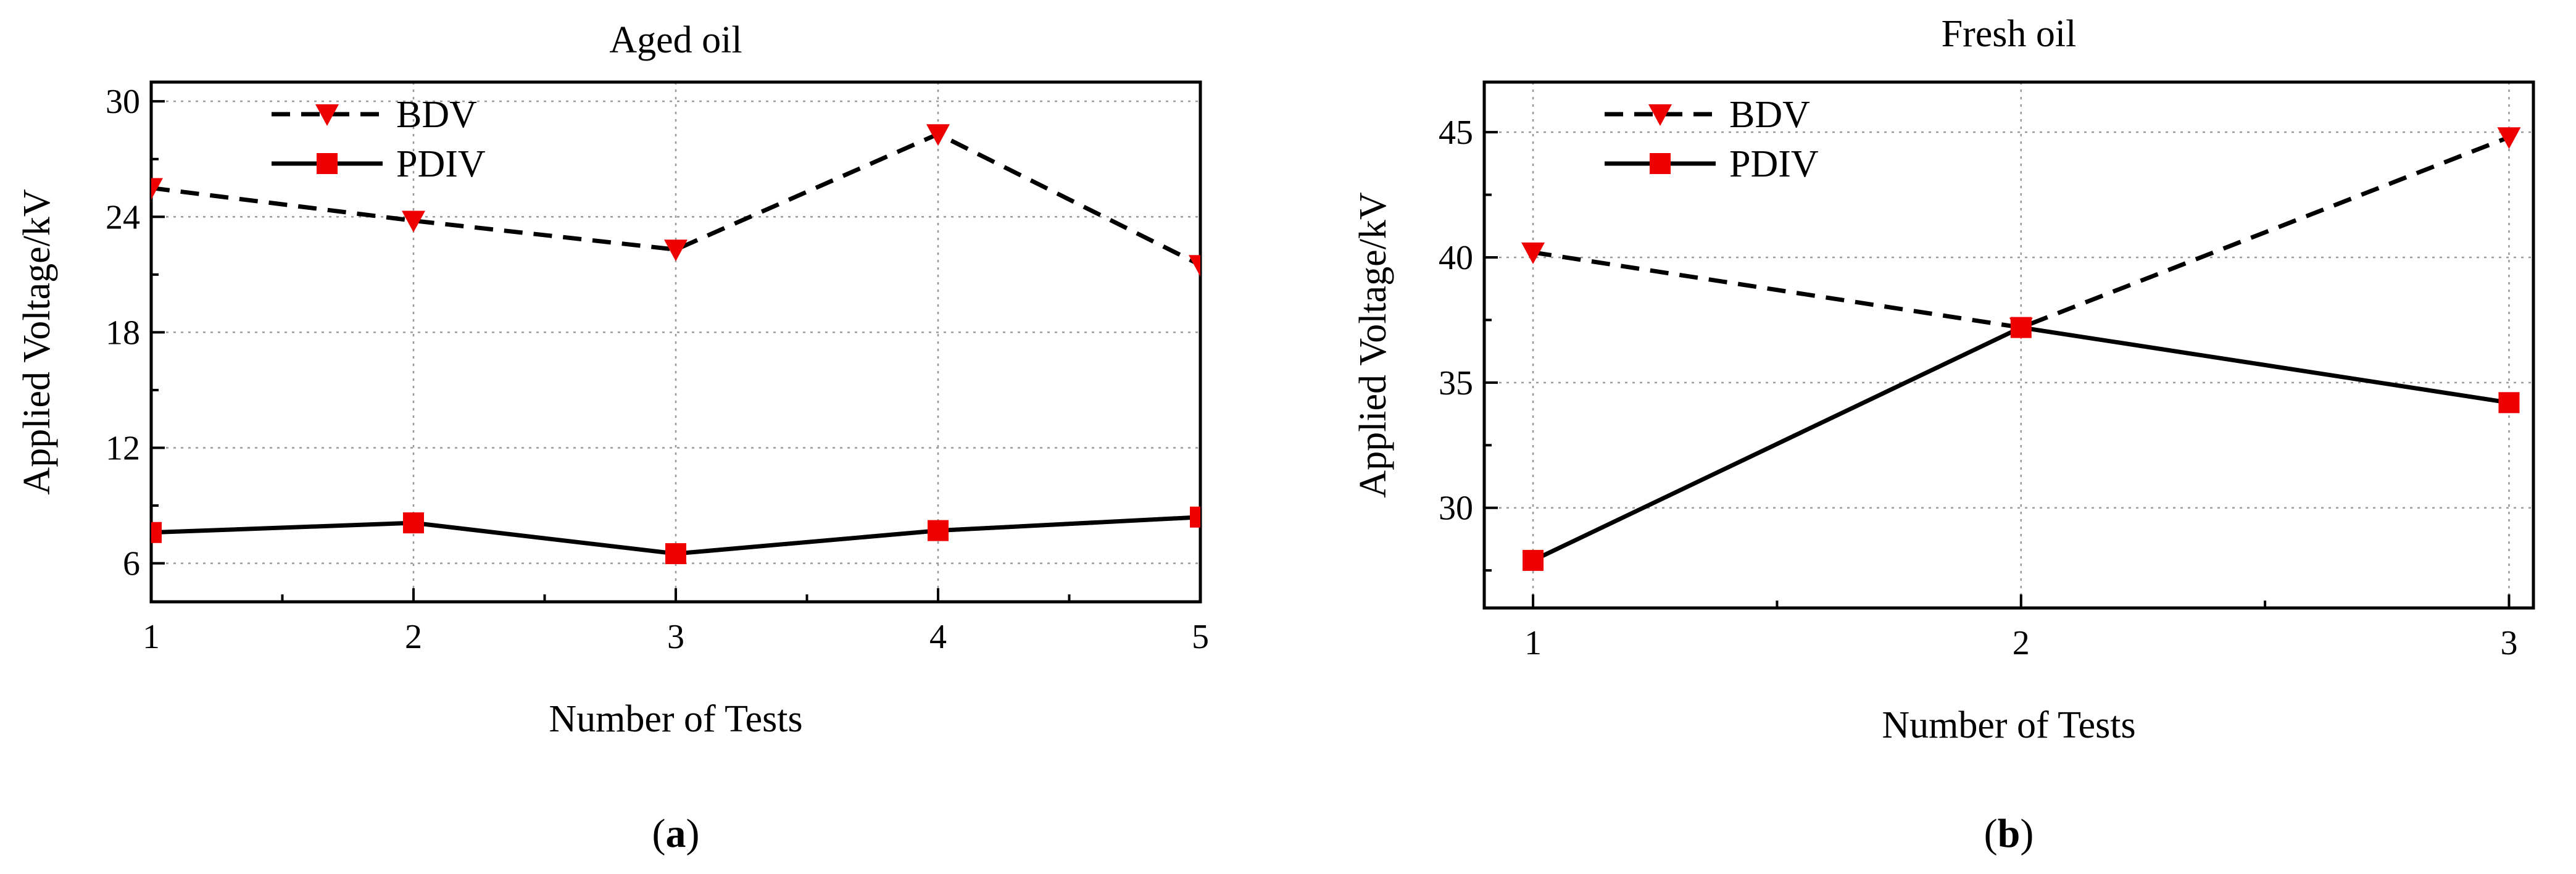  Describe the element at coordinates (123, 449) in the screenshot. I see `y-tick-label: 12` at that location.